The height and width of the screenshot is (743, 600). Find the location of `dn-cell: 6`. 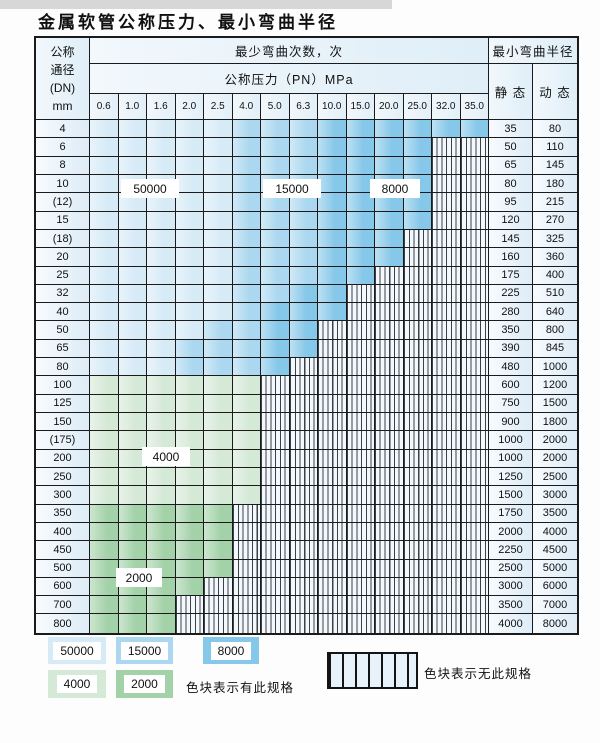

dn-cell: 6 is located at coordinates (63, 147).